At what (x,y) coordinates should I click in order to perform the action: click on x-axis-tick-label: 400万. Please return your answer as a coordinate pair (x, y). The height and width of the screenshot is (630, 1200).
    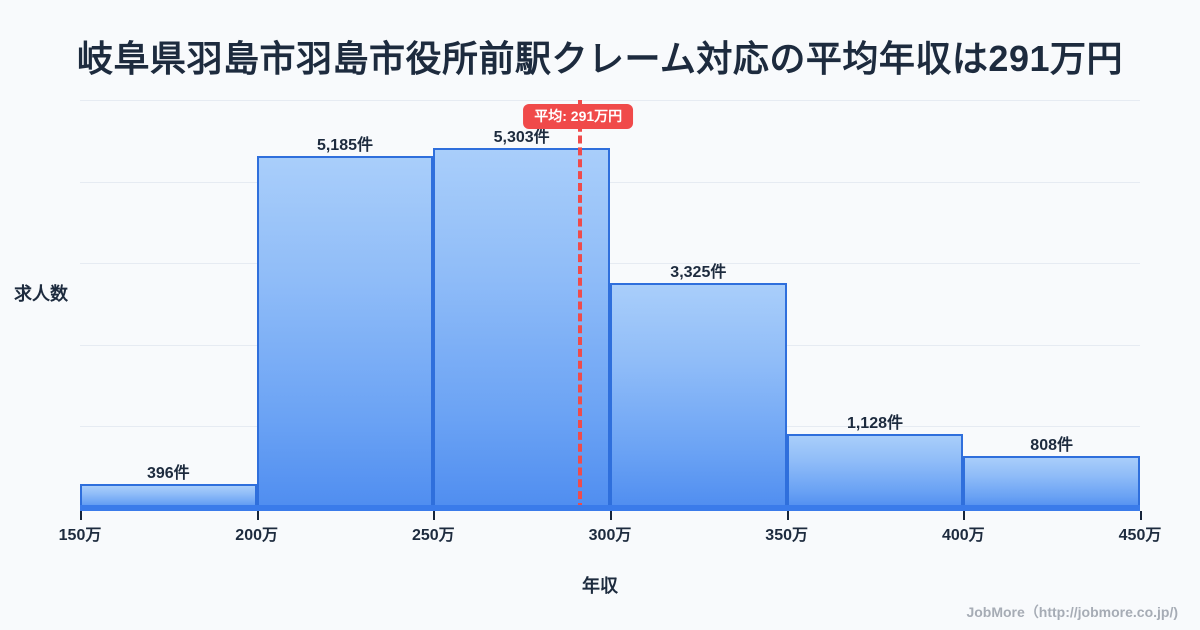
    Looking at the image, I should click on (963, 535).